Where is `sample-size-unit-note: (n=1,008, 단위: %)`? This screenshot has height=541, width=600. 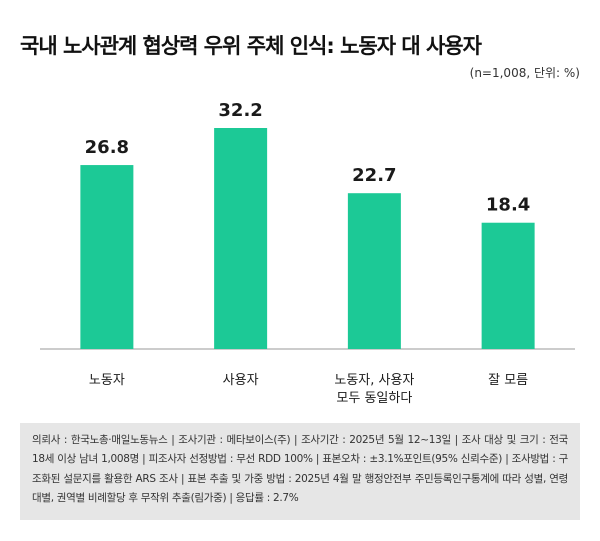
sample-size-unit-note: (n=1,008, 단위: %) is located at coordinates (524, 73).